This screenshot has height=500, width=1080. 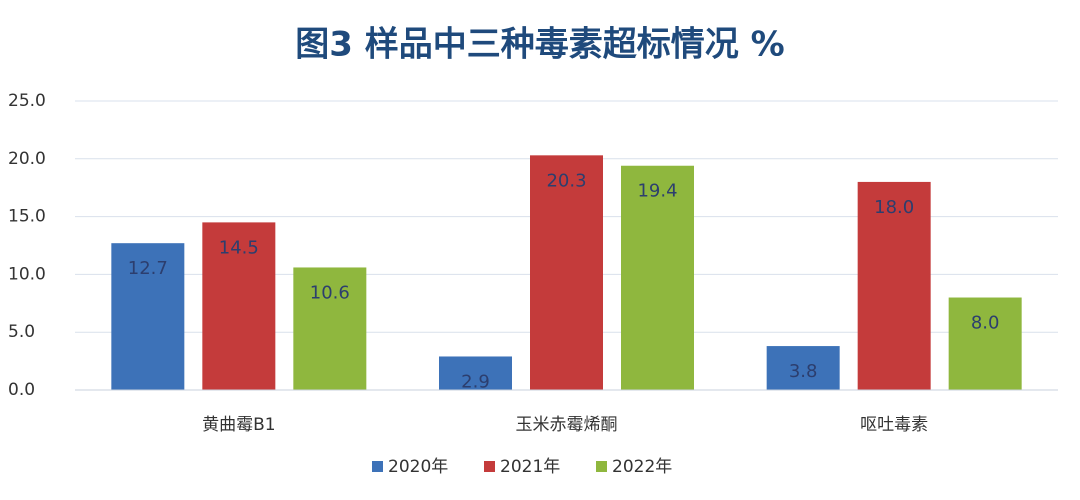 I want to click on x-tick-label: 黄曲霉B1, so click(x=238, y=425).